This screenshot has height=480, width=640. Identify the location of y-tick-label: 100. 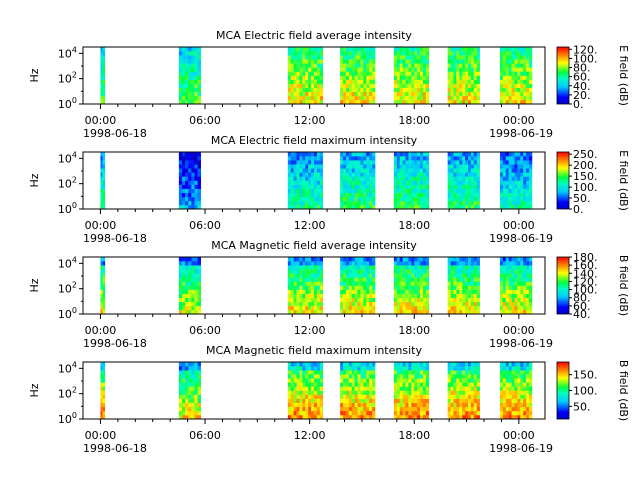
(67, 208).